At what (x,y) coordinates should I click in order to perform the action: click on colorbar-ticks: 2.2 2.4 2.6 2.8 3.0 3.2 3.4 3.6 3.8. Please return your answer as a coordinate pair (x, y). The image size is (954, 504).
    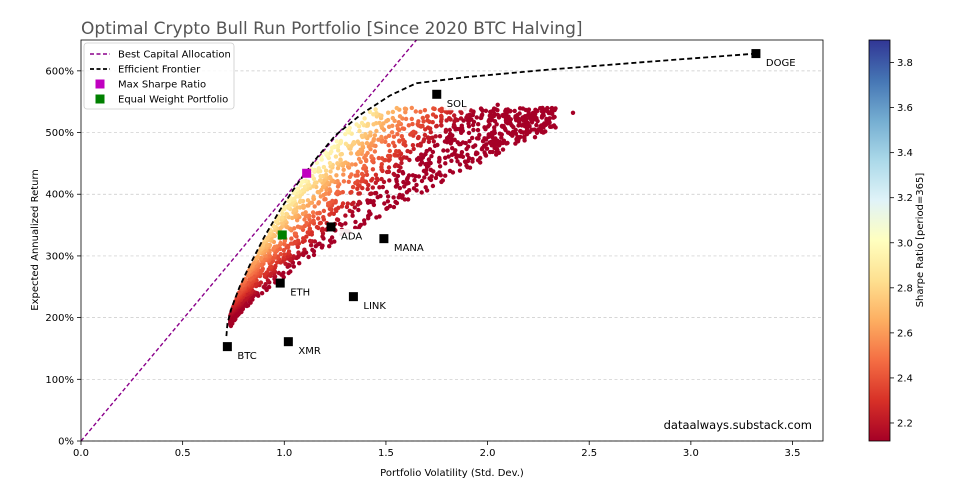
    Looking at the image, I should click on (901, 243).